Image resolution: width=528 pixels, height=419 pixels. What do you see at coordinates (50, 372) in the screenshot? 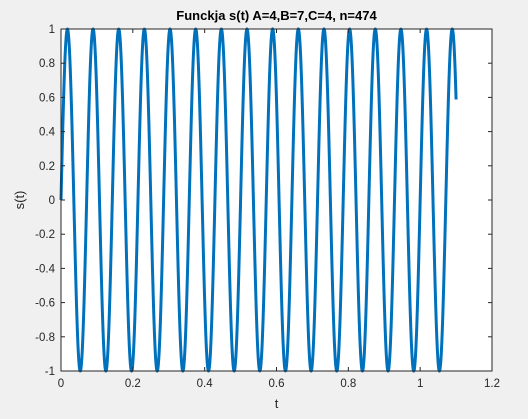
I see `y-tick-label: -1` at bounding box center [50, 372].